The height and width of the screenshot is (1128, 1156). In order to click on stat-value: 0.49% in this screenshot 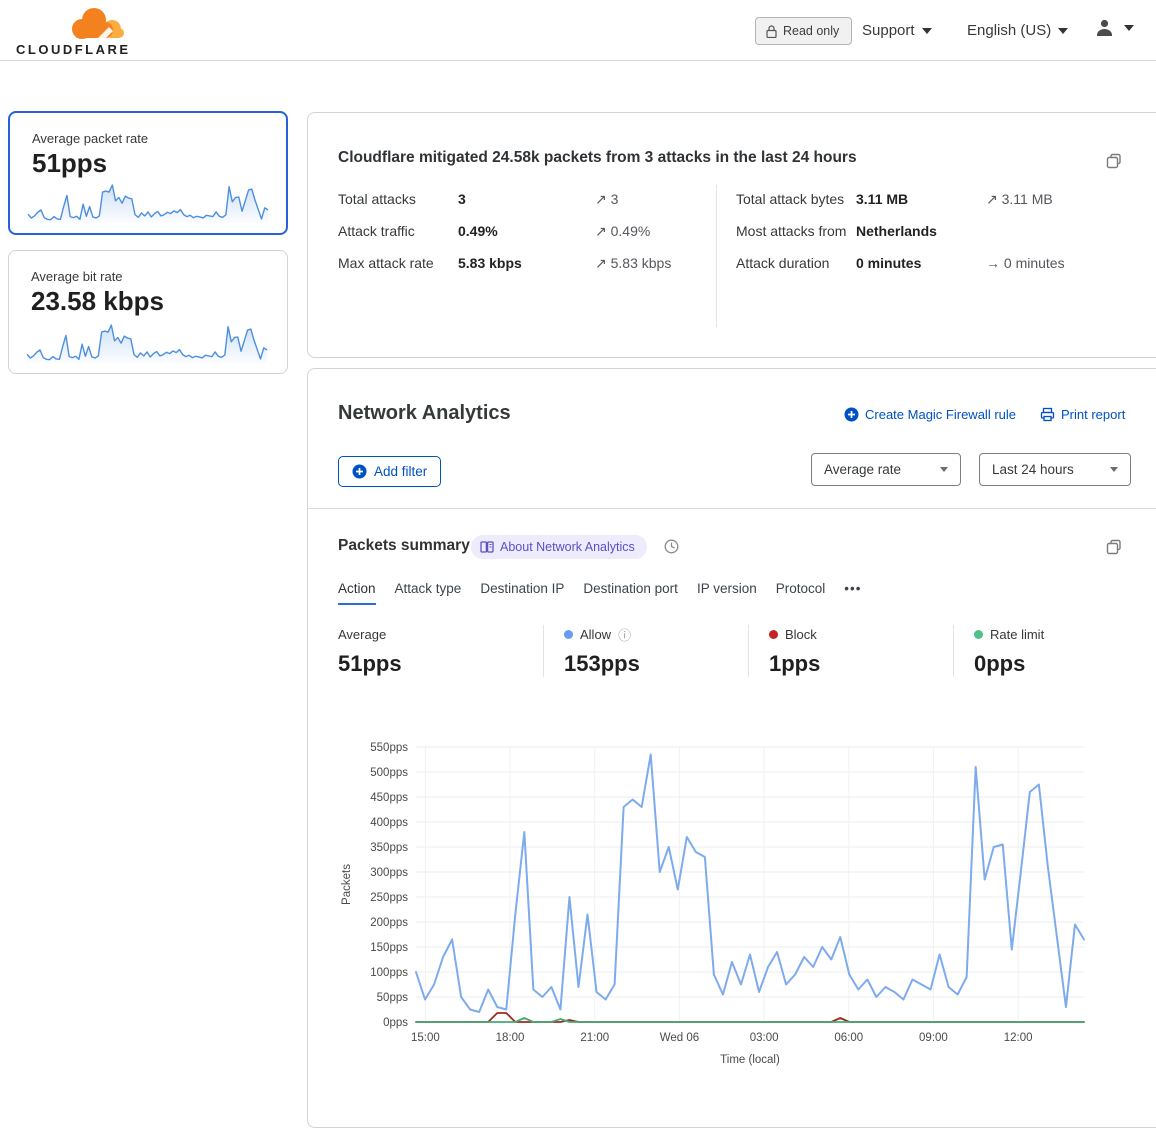, I will do `click(478, 231)`.